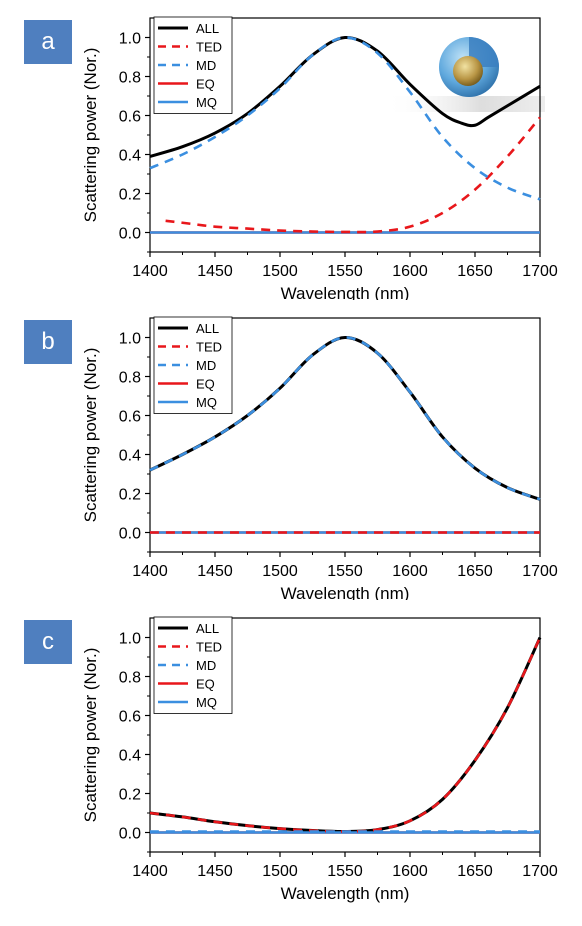 This screenshot has width=582, height=926. I want to click on panel-label: a, so click(48, 42).